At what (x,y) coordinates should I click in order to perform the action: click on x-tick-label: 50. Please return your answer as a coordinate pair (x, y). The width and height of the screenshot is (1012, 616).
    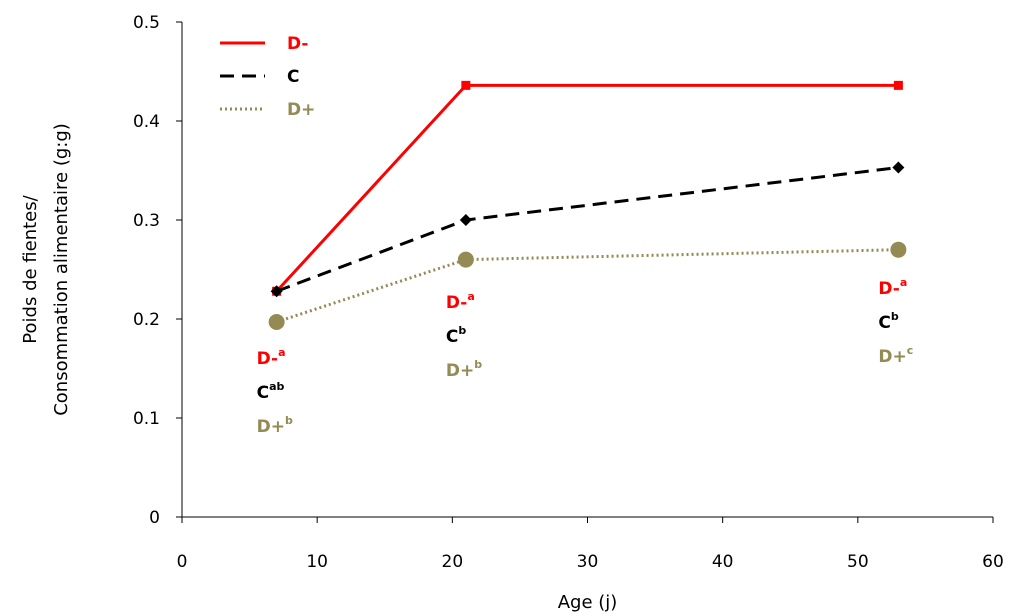
    Looking at the image, I should click on (858, 562).